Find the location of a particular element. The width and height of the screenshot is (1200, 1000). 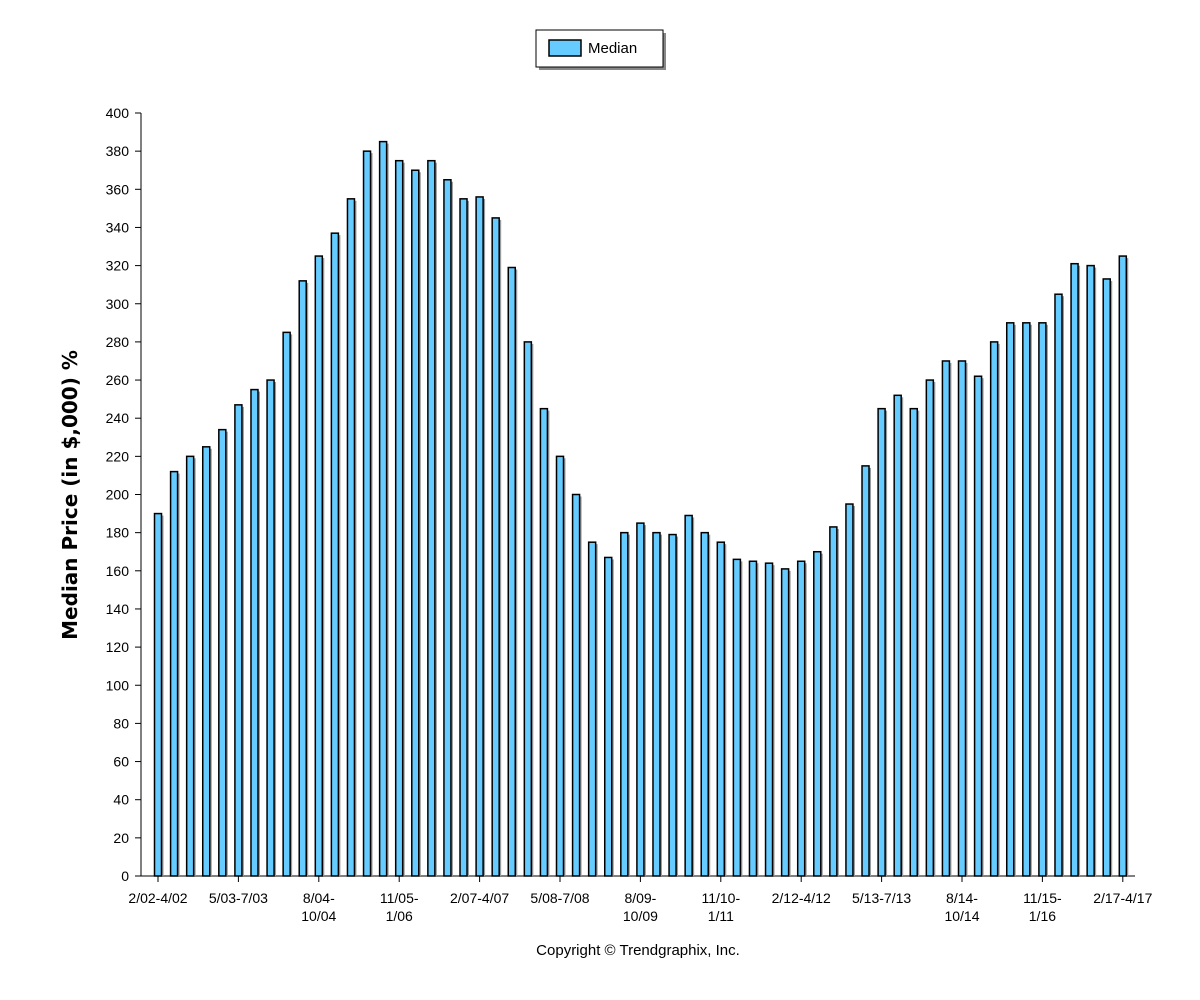

x-tick-label: 2/17-4/17 is located at coordinates (1122, 898).